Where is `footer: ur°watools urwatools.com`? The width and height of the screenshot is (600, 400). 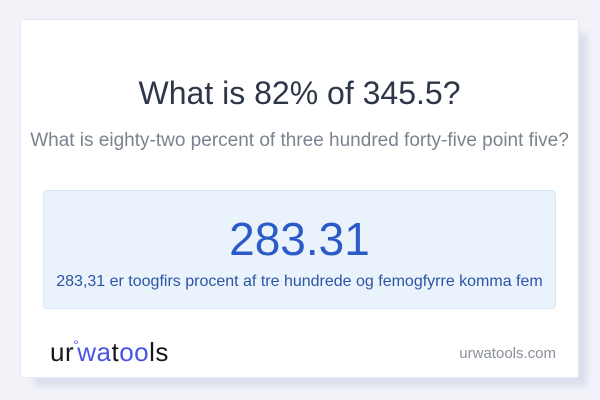 footer: ur°watools urwatools.com is located at coordinates (303, 348).